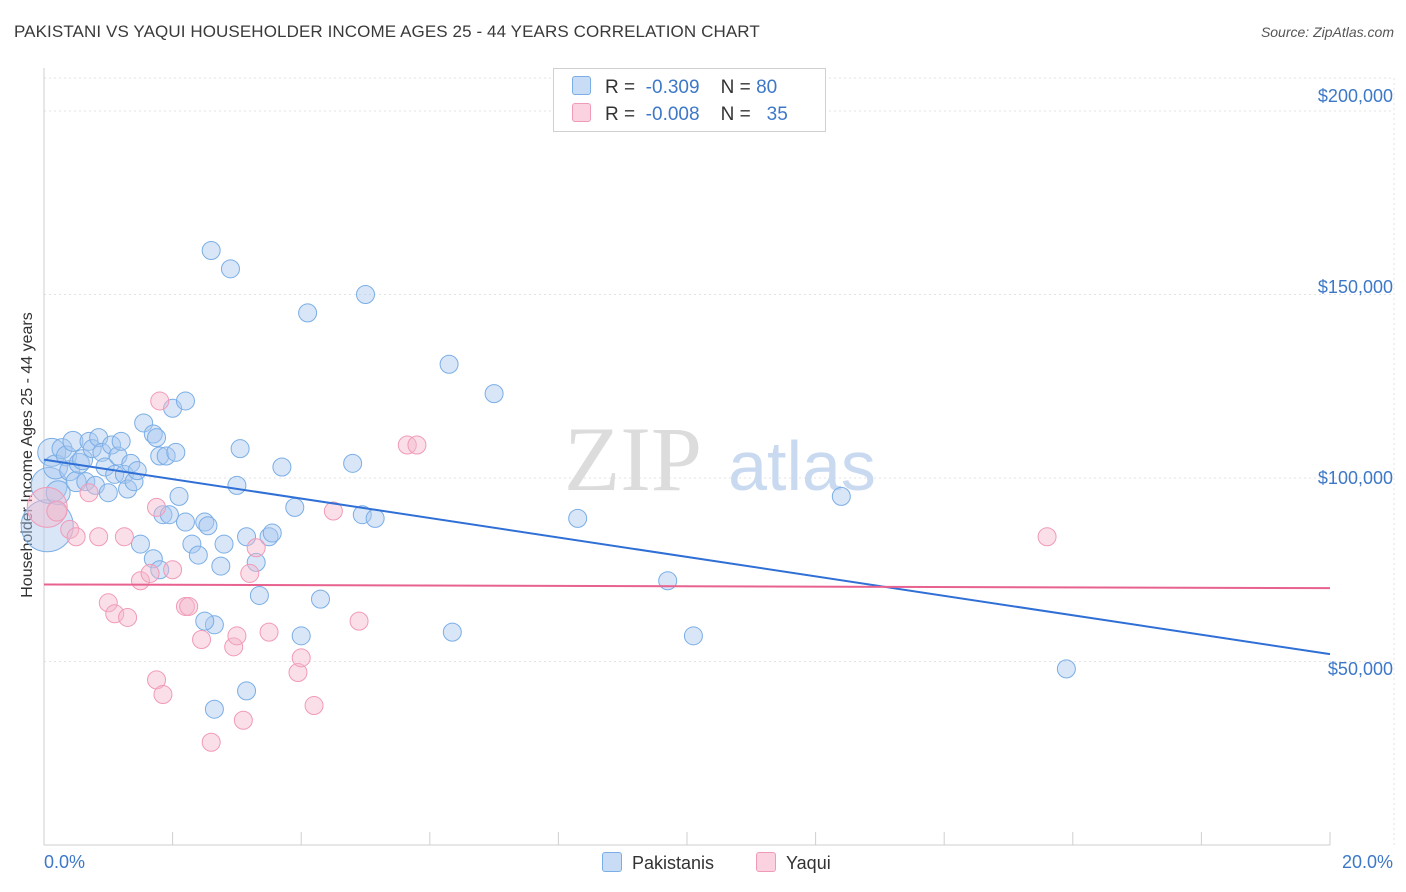  I want to click on legend-row-yaqui: R = -0.008 N = 35, so click(680, 116).